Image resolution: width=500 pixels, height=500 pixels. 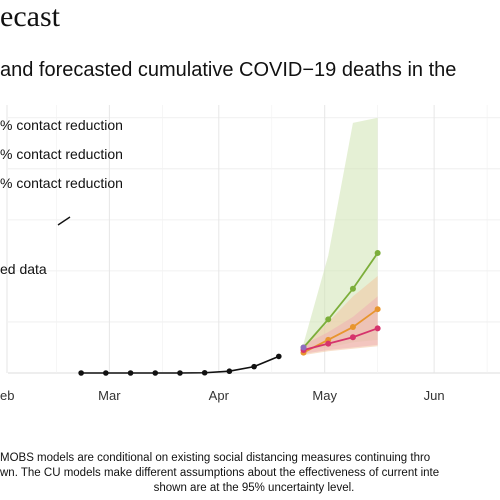 What do you see at coordinates (303, 347) in the screenshot?
I see `series-4-point` at bounding box center [303, 347].